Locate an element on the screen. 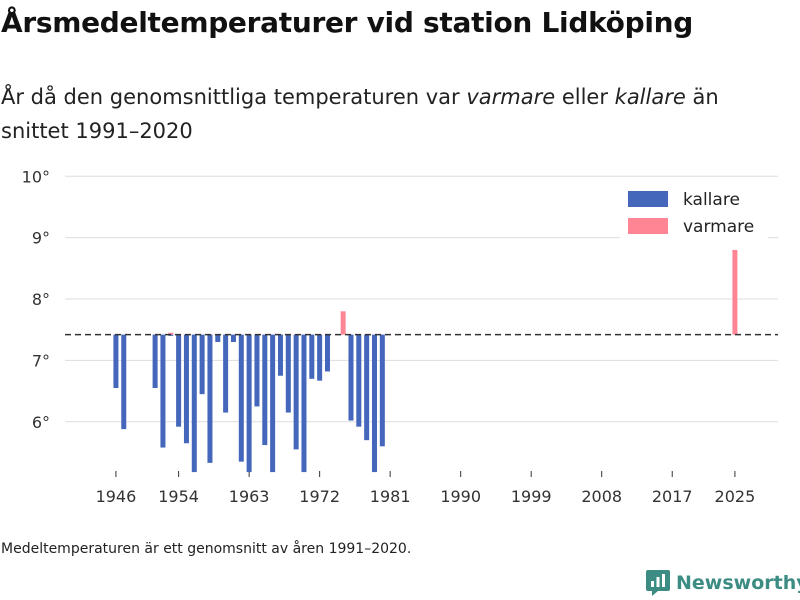  bar-kallare-1979 is located at coordinates (374, 403).